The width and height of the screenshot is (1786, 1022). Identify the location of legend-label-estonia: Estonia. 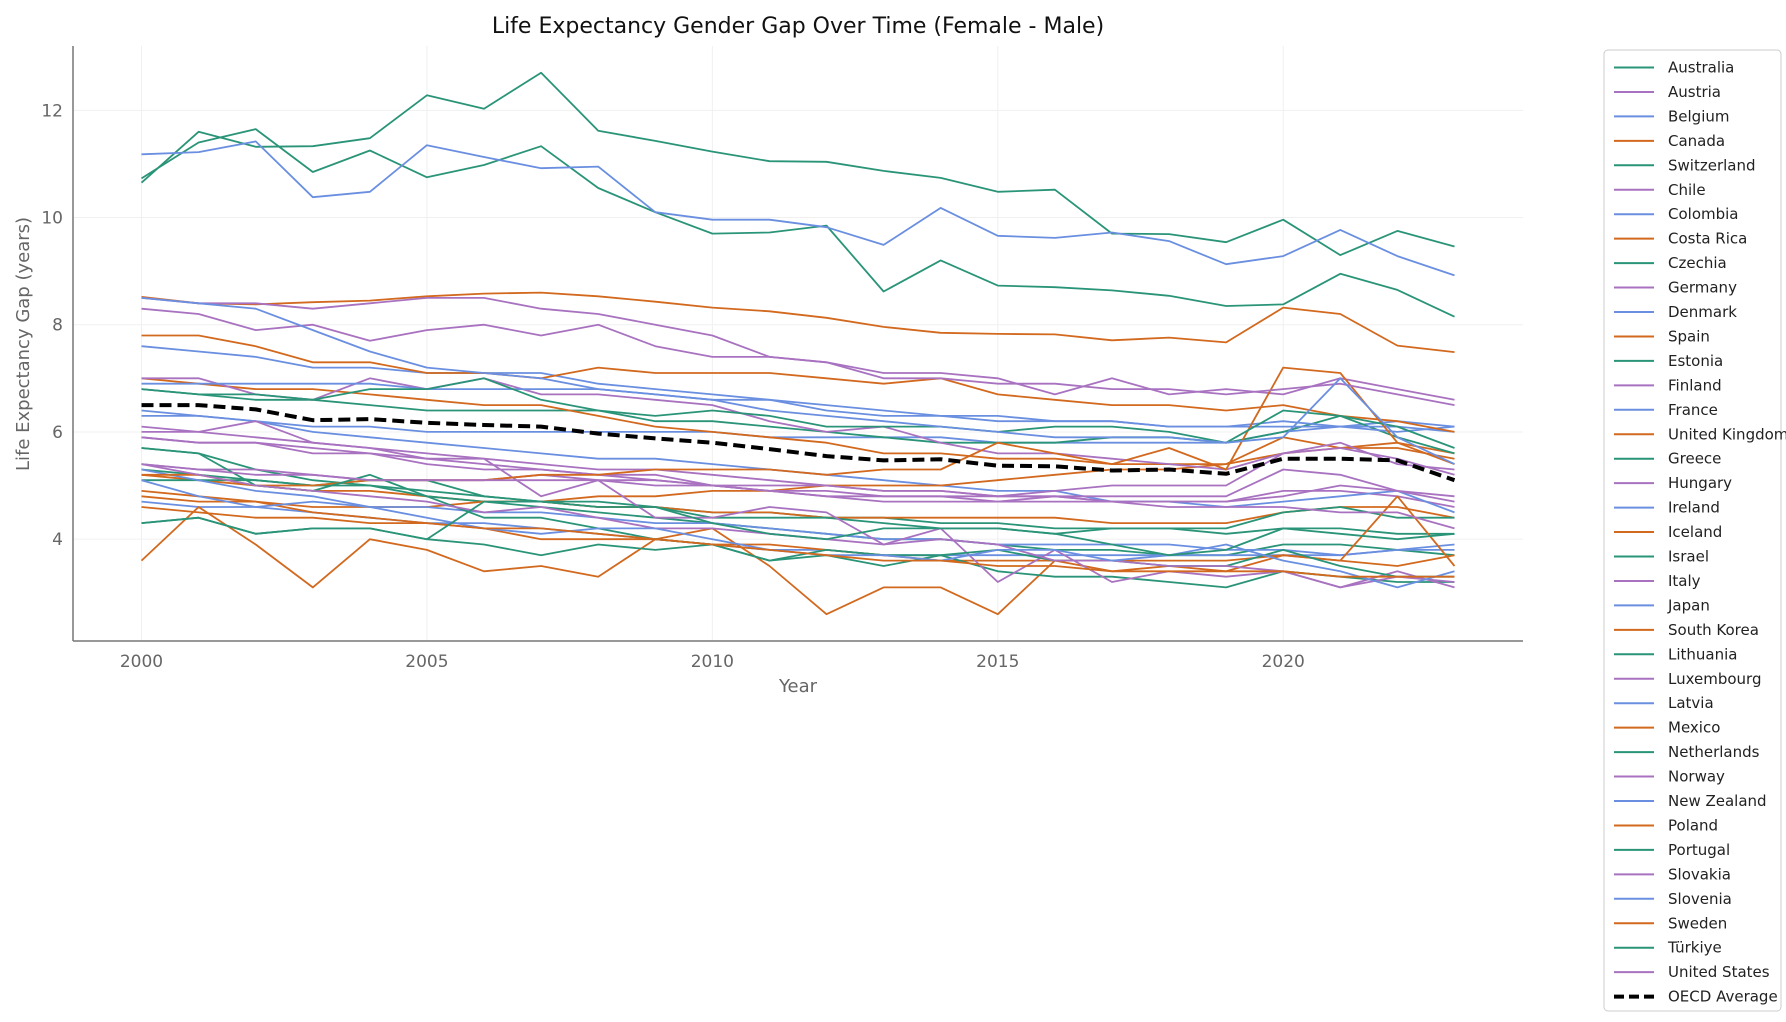
(1695, 361).